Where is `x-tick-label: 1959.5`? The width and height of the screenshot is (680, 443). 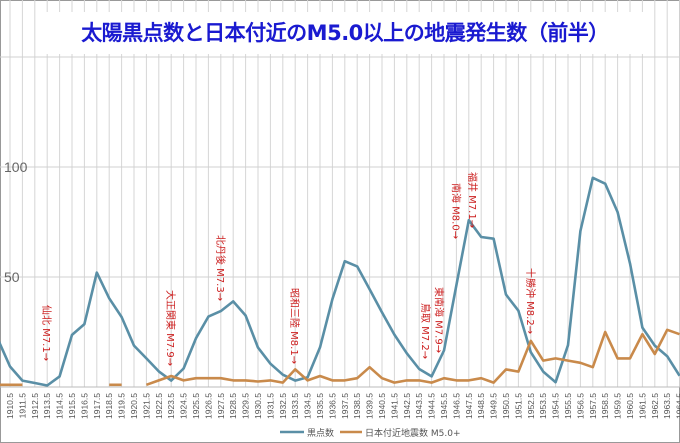 x-tick-label: 1959.5 is located at coordinates (618, 406).